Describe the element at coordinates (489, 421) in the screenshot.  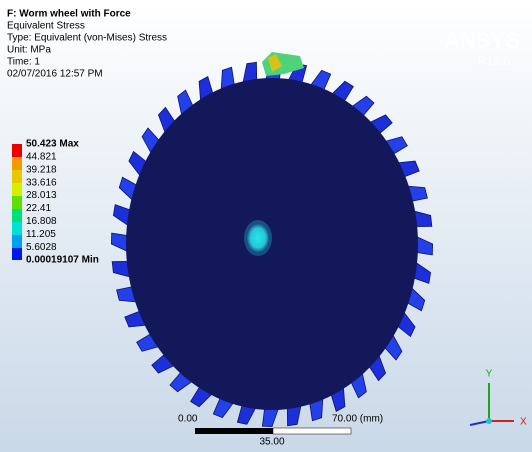
I see `origin` at that location.